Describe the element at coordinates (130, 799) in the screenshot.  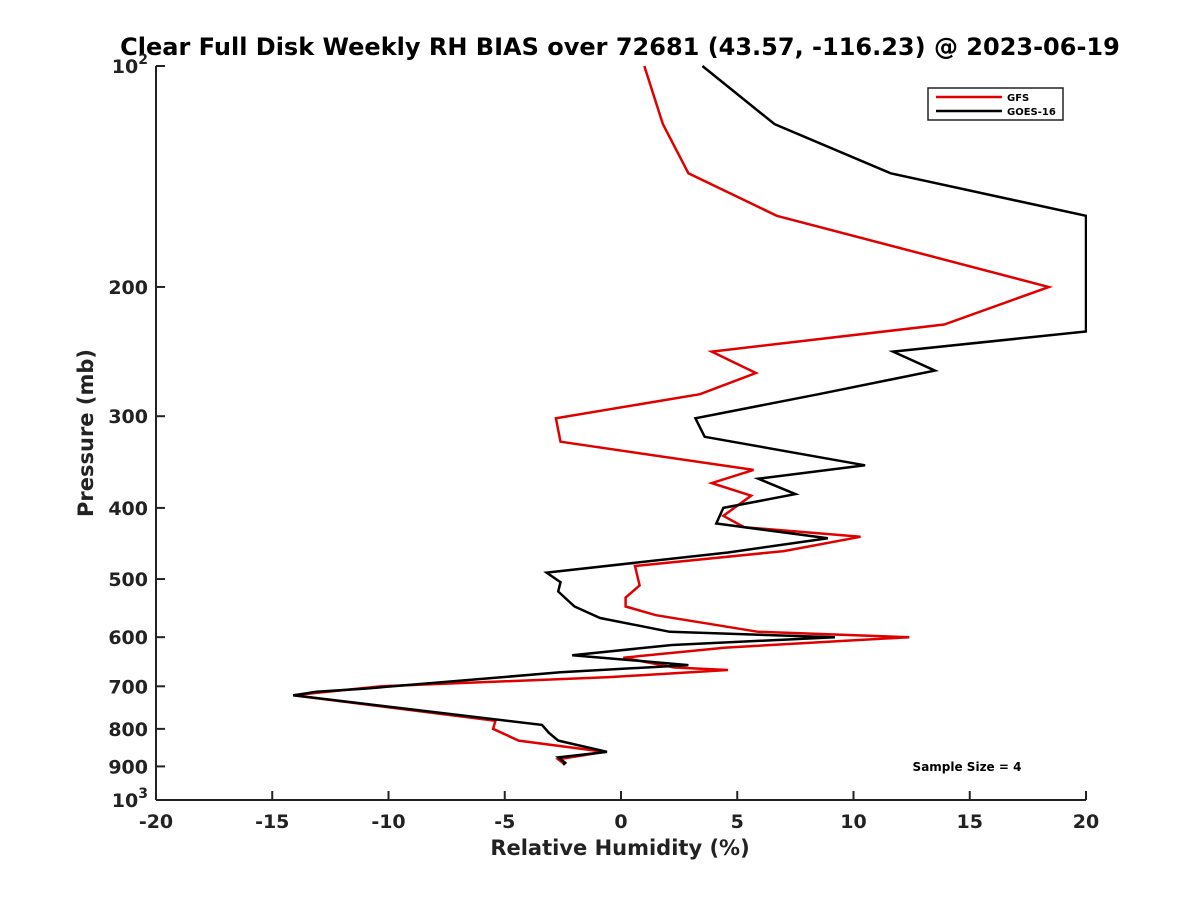
I see `y-tick-label: 10³` at that location.